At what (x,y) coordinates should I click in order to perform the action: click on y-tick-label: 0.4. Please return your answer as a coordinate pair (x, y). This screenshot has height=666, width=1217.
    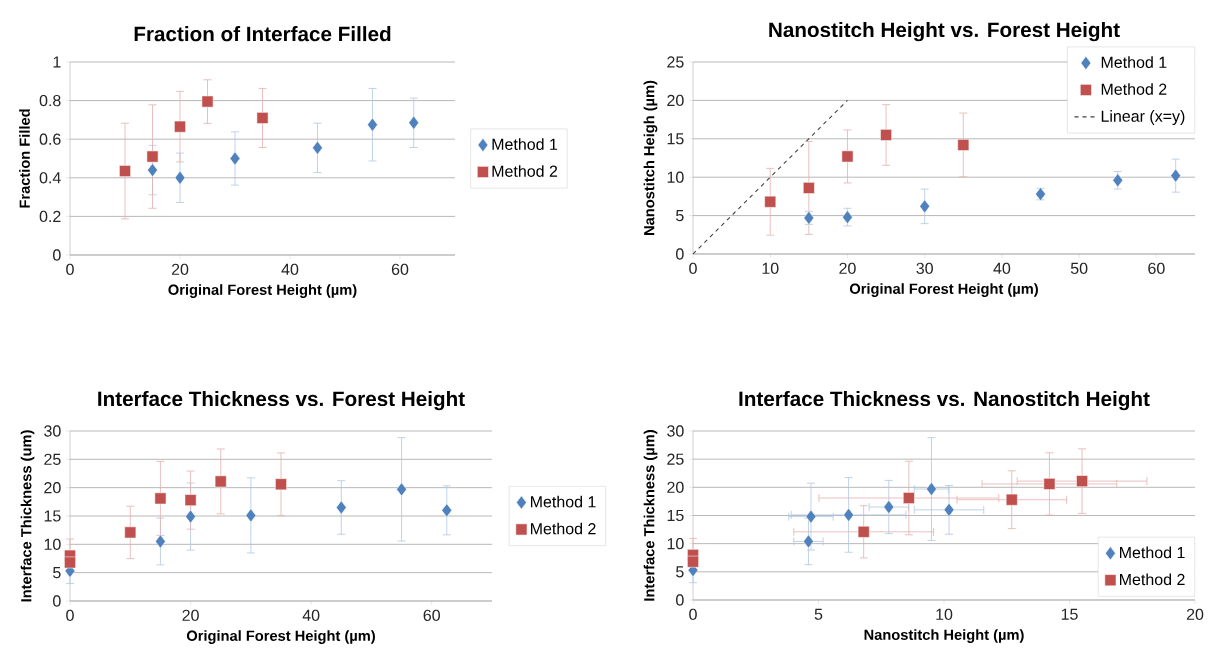
    Looking at the image, I should click on (50, 178).